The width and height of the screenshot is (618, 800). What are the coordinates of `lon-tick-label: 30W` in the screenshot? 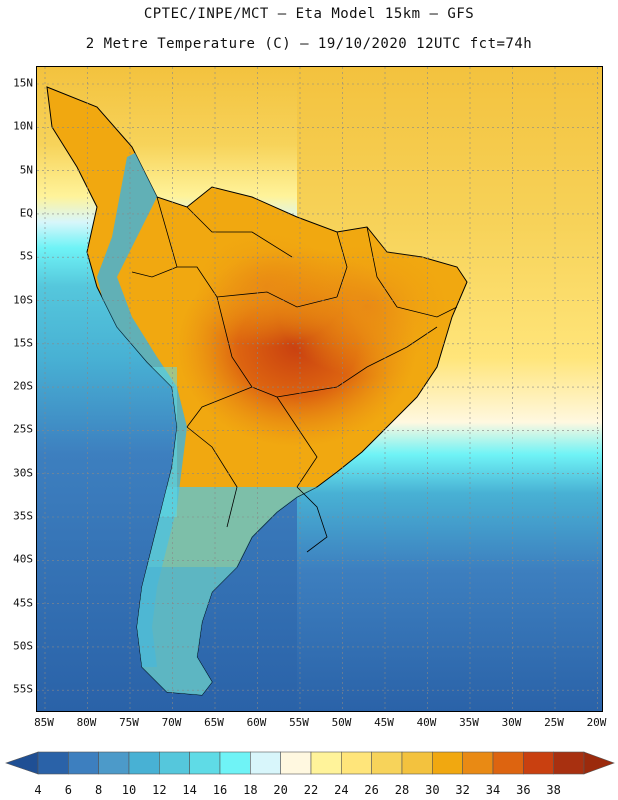 It's located at (511, 722).